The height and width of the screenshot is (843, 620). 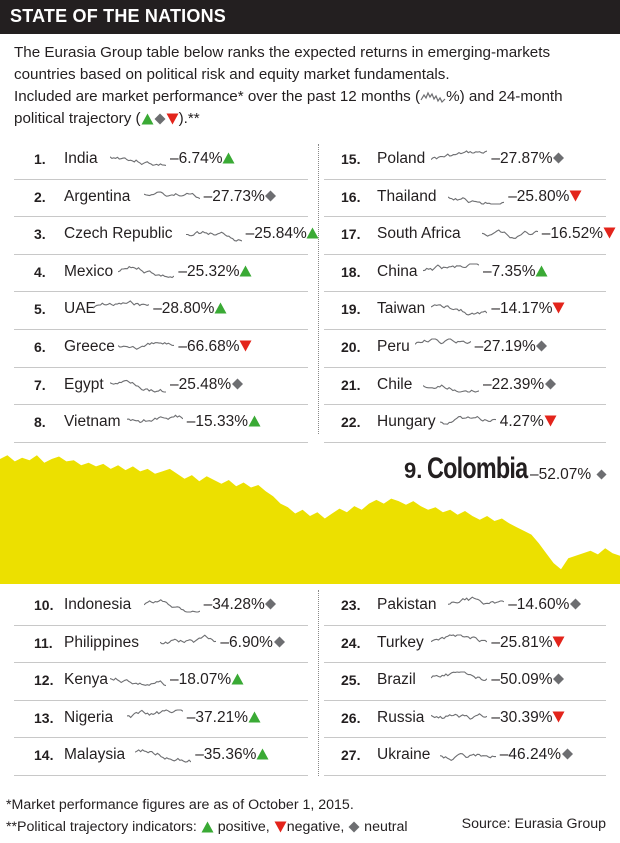 I want to click on row-rank: 11., so click(x=43, y=642).